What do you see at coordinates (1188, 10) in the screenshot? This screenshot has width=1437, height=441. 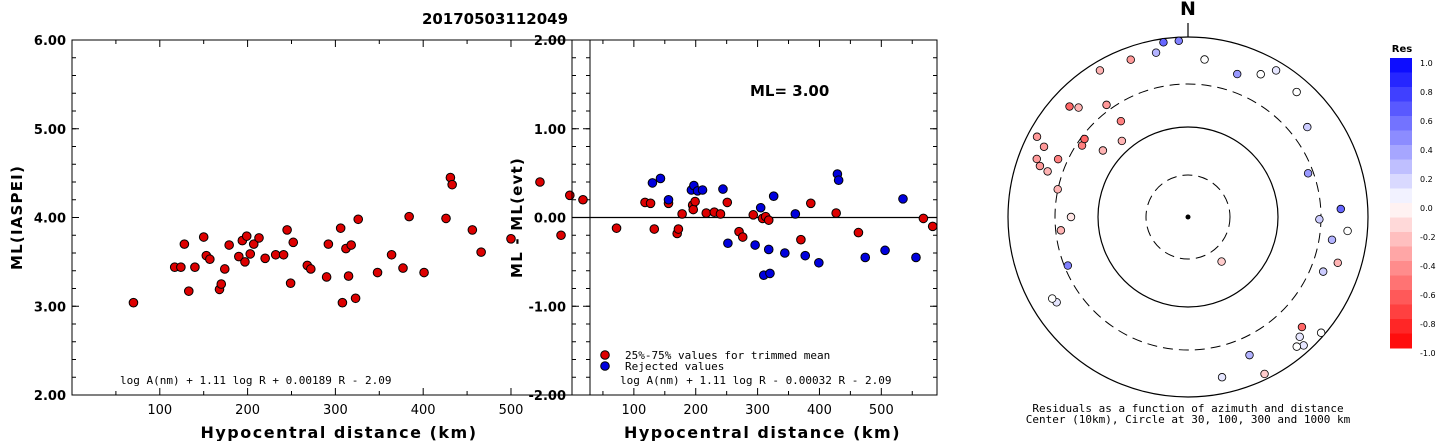 I see `north-label: N` at bounding box center [1188, 10].